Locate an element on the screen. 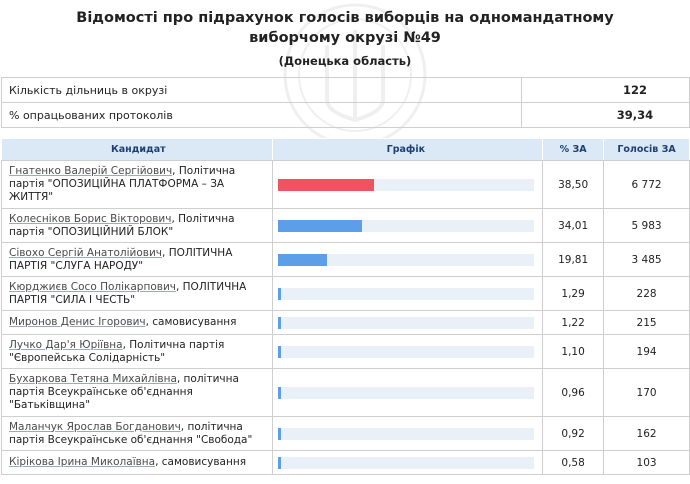  votes-cell: 103 is located at coordinates (646, 462).